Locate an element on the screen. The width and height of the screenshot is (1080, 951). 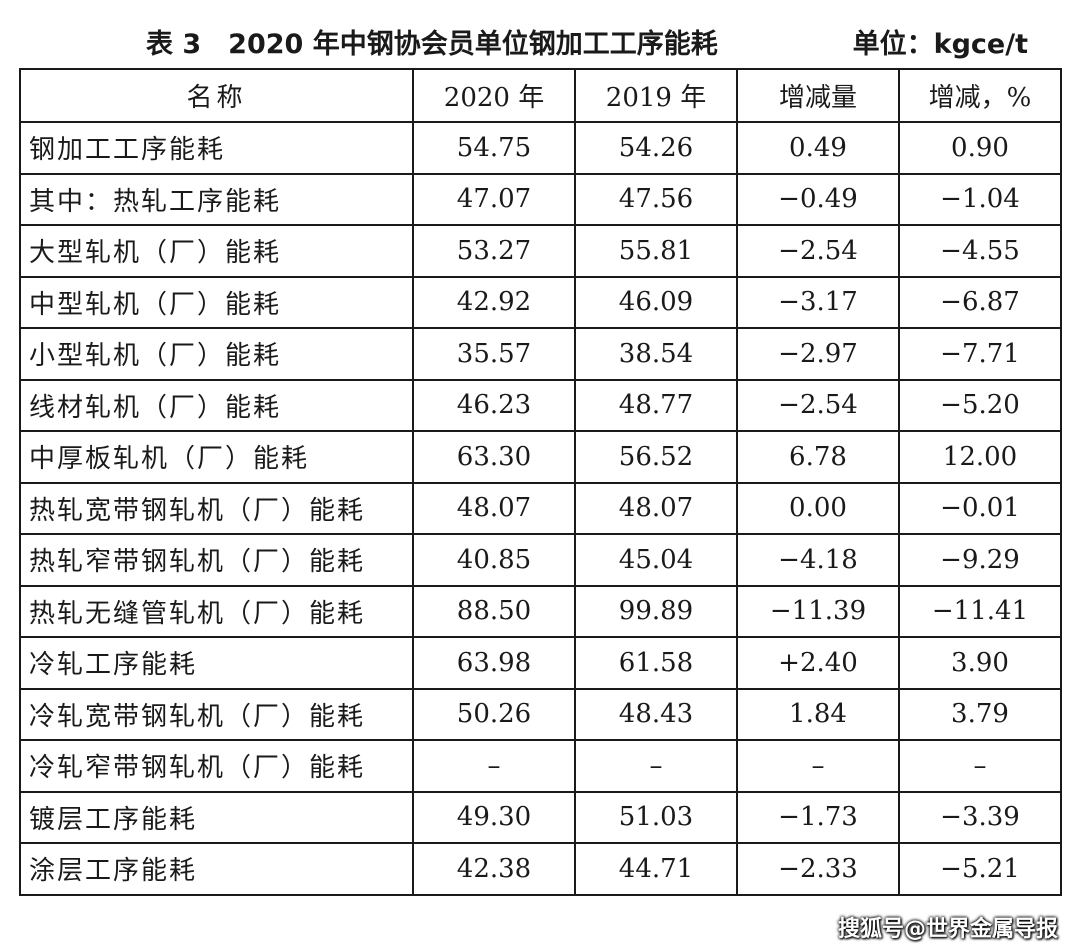
value-2020: 49.30 is located at coordinates (494, 817).